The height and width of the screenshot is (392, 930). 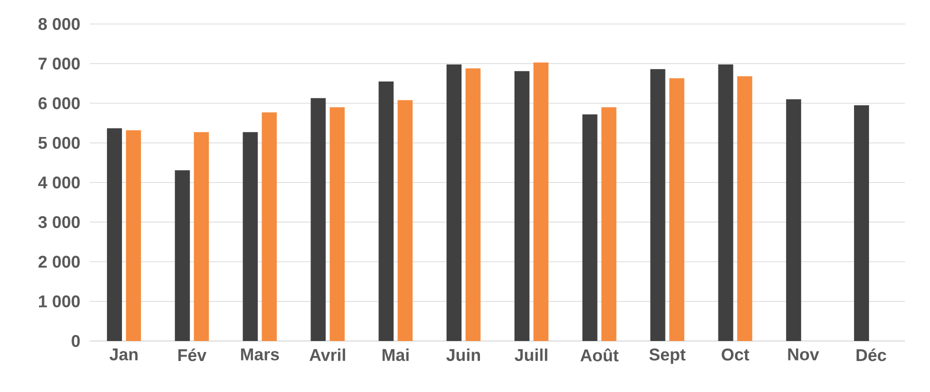 I want to click on y-tick-label: 2 000, so click(x=59, y=262).